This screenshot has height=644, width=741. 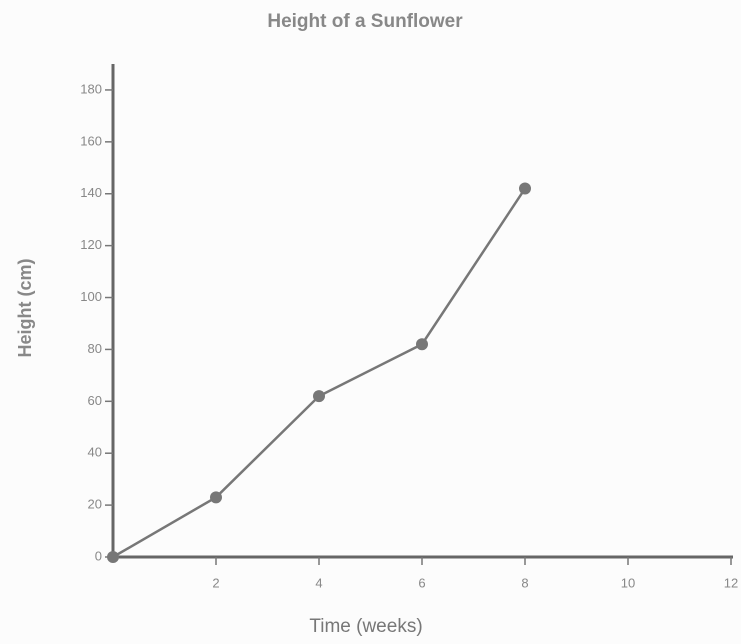 What do you see at coordinates (95, 348) in the screenshot?
I see `y-tick-label: 80` at bounding box center [95, 348].